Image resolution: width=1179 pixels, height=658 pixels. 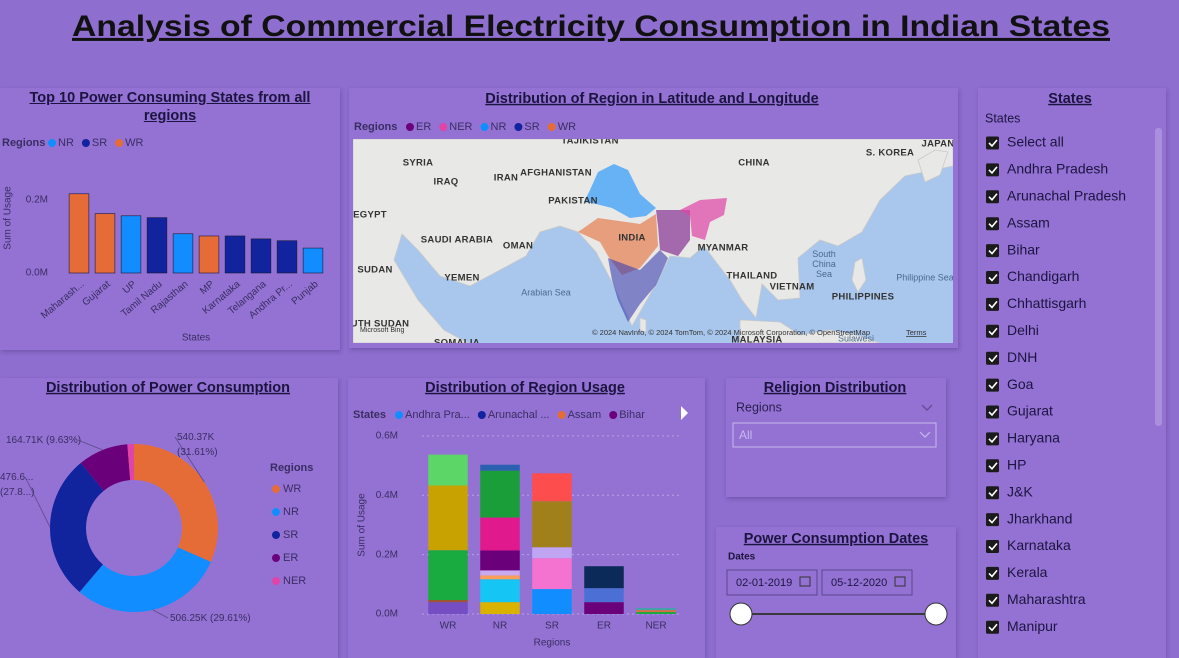 I want to click on slicer-item: Chandigarh, so click(x=1043, y=276).